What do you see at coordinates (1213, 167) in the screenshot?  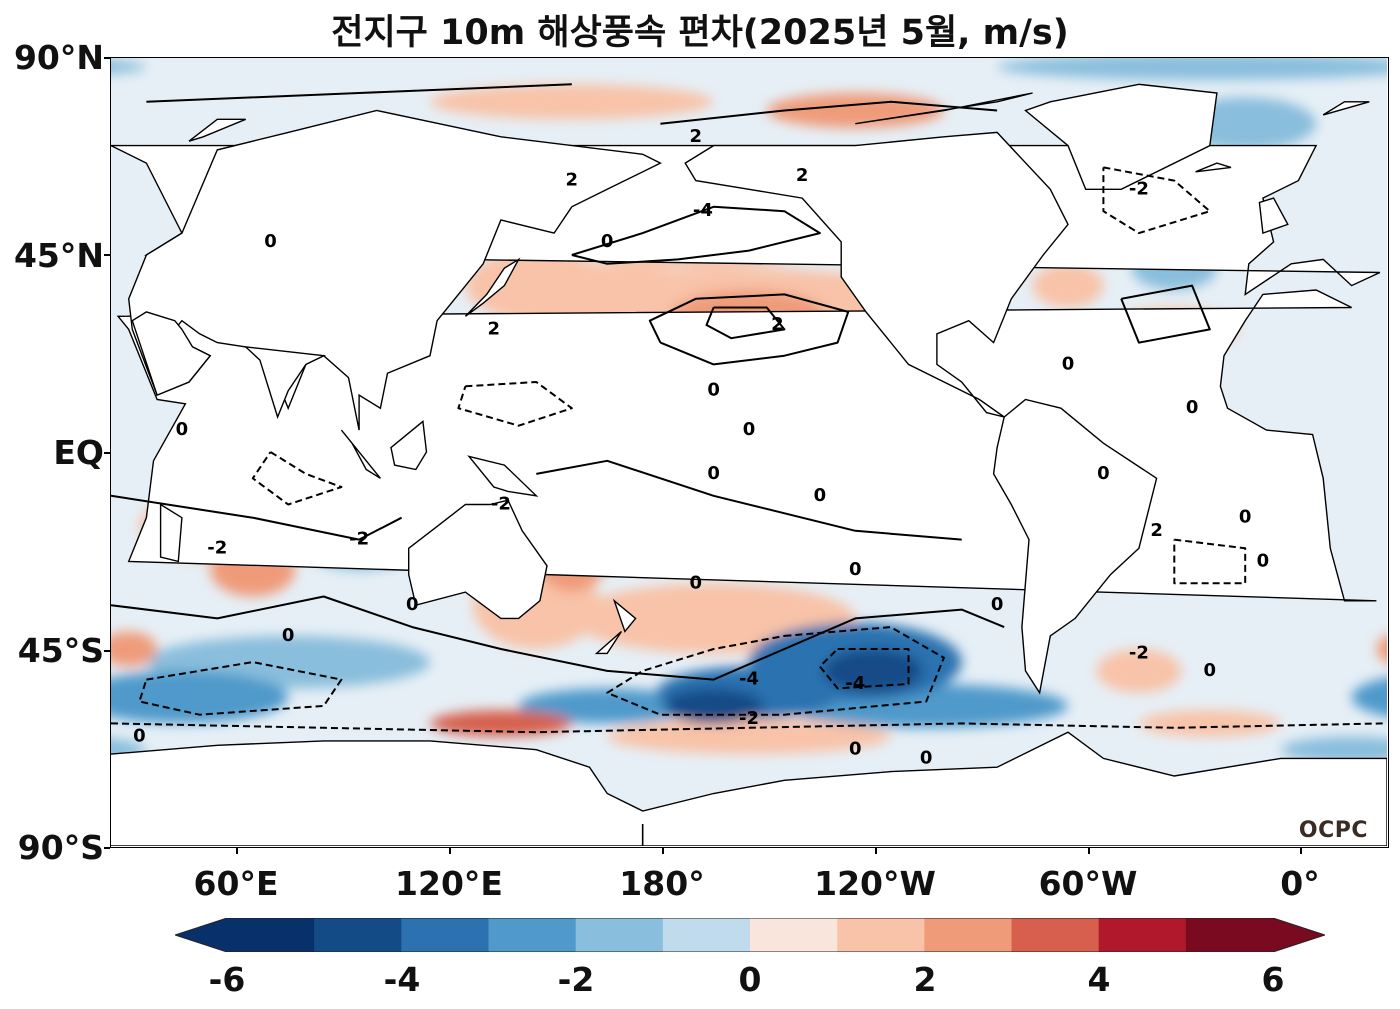 I see `land-iceland` at bounding box center [1213, 167].